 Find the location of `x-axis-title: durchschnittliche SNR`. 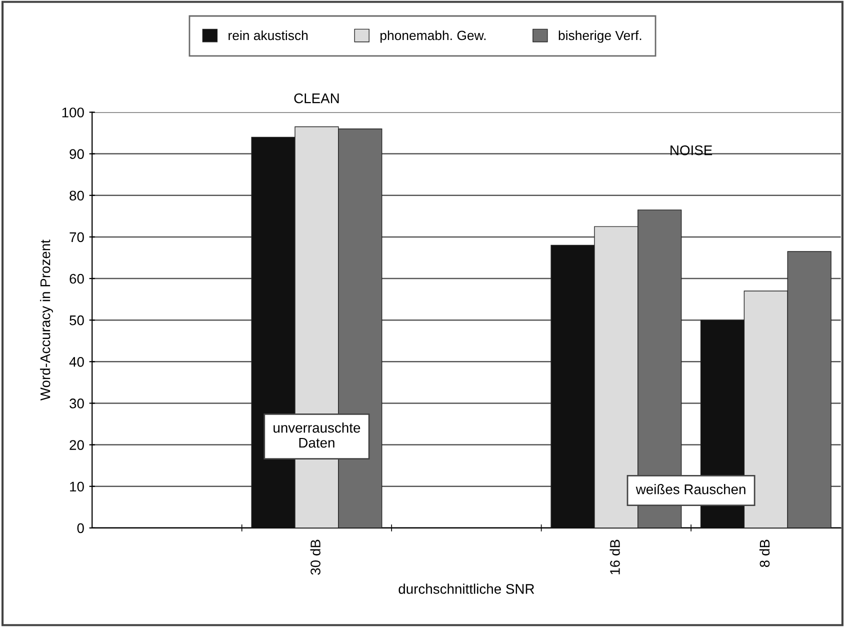

x-axis-title: durchschnittliche SNR is located at coordinates (466, 589).